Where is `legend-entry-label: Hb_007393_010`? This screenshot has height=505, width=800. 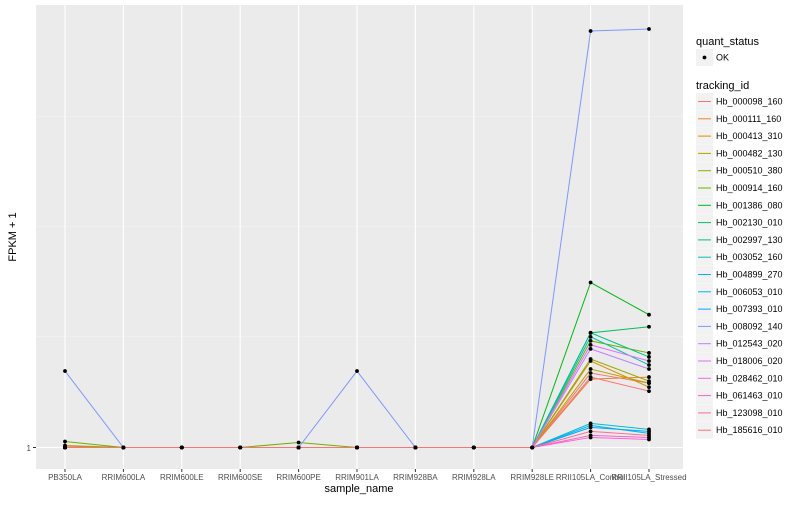
legend-entry-label: Hb_007393_010 is located at coordinates (749, 309).